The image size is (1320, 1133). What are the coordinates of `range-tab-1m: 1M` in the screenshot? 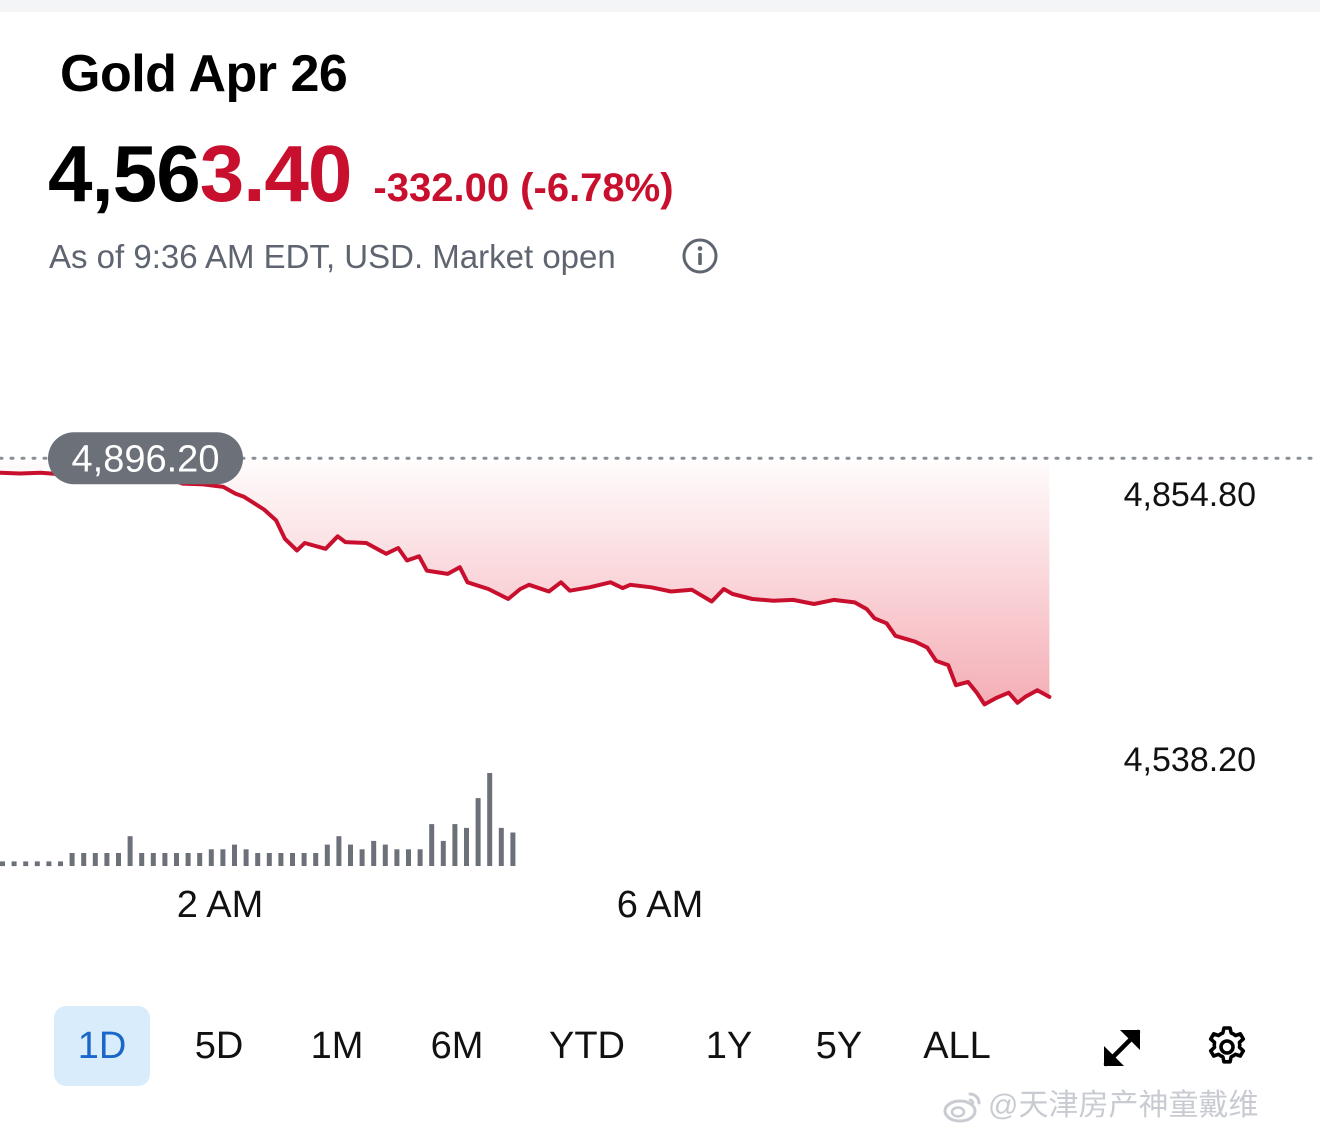 It's located at (337, 1046).